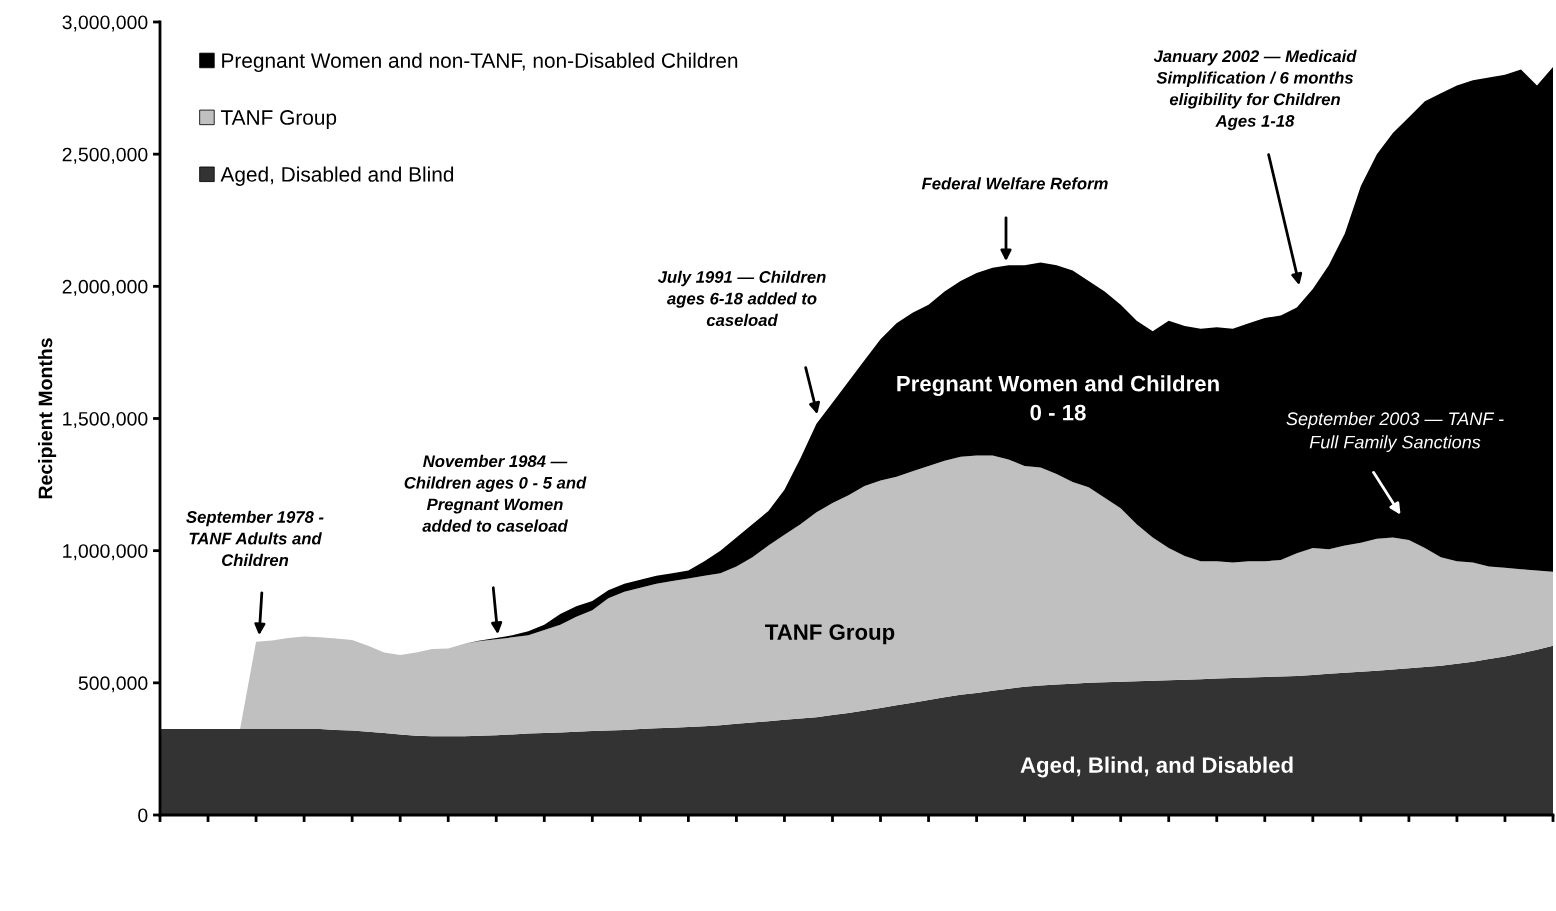 Image resolution: width=1556 pixels, height=911 pixels. What do you see at coordinates (480, 62) in the screenshot?
I see `legend-label: Pregnant Women and non-TANF, non-Disabled Children` at bounding box center [480, 62].